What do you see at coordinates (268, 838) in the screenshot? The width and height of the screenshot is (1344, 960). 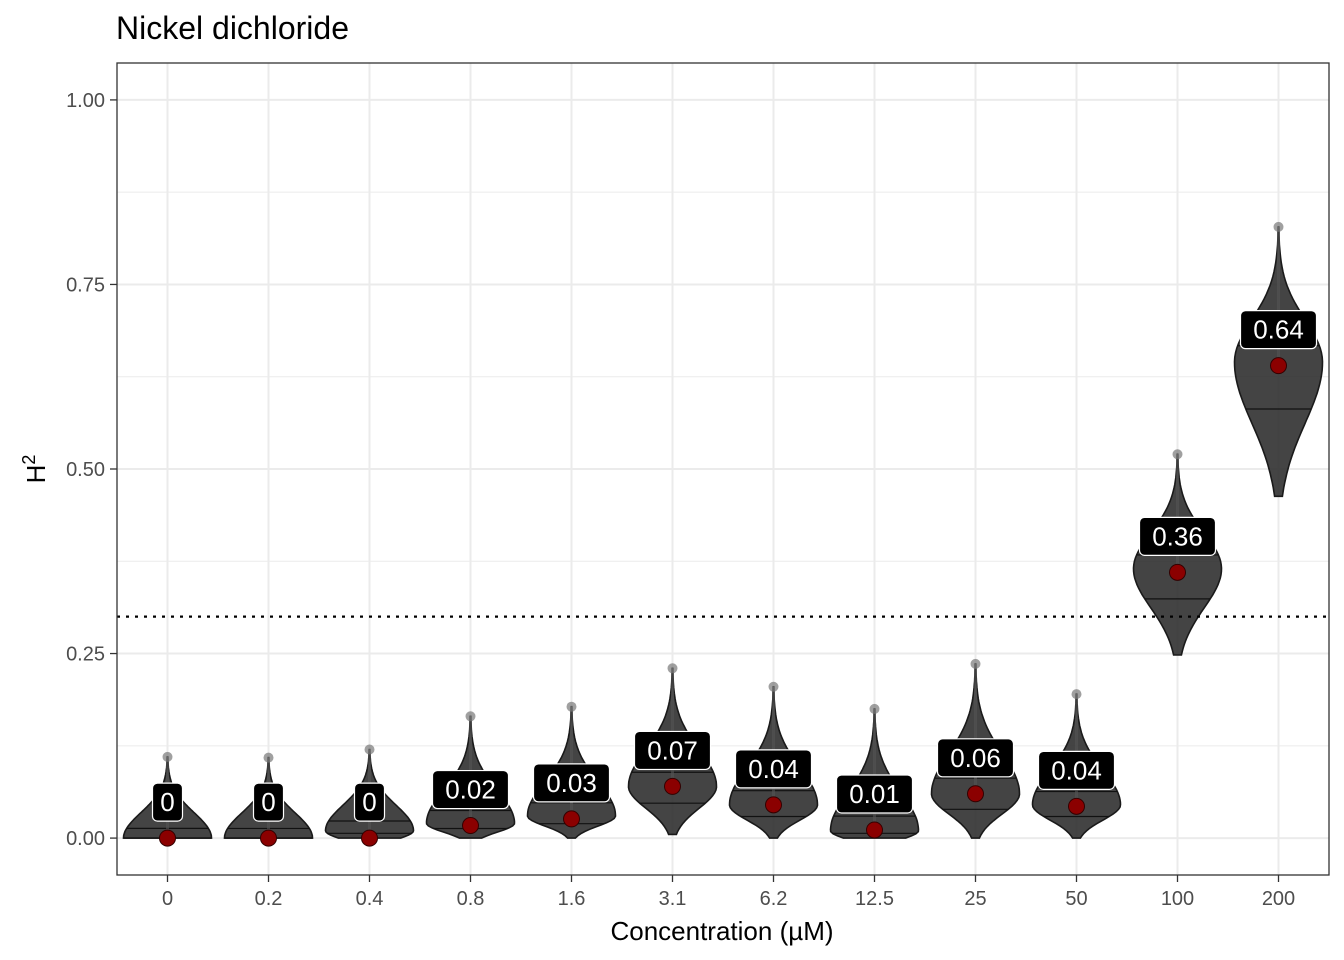 I see `mean-point-0.2` at bounding box center [268, 838].